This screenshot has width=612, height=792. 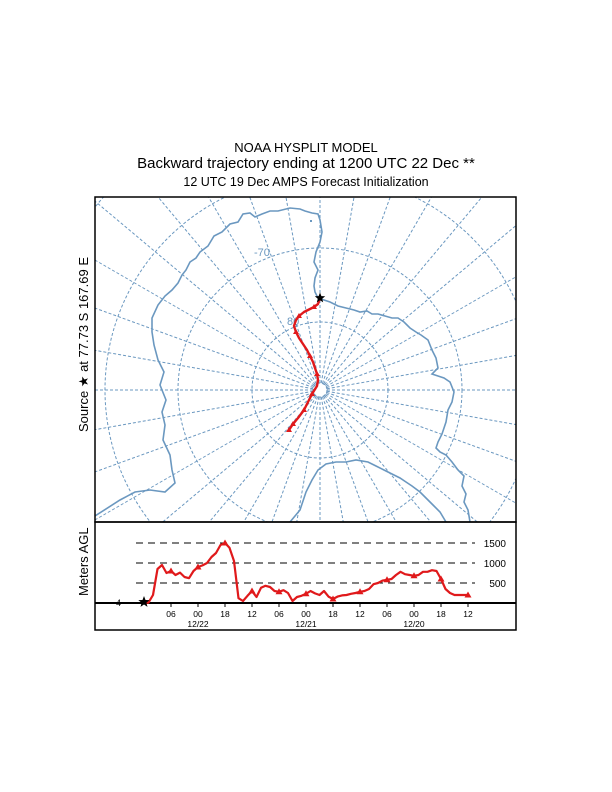 I want to click on latitude-label-70: -70, so click(x=262, y=253).